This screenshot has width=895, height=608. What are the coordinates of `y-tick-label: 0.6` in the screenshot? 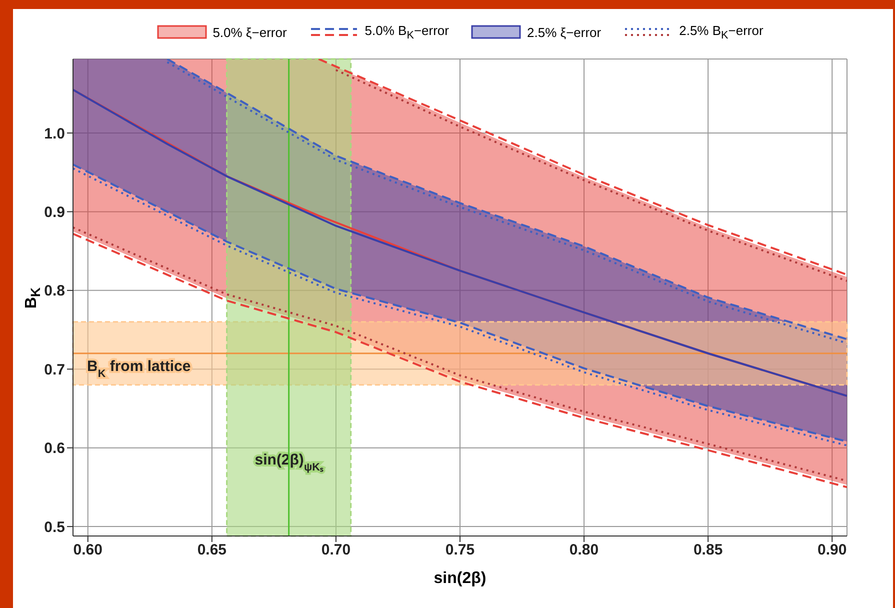 It's located at (54, 449).